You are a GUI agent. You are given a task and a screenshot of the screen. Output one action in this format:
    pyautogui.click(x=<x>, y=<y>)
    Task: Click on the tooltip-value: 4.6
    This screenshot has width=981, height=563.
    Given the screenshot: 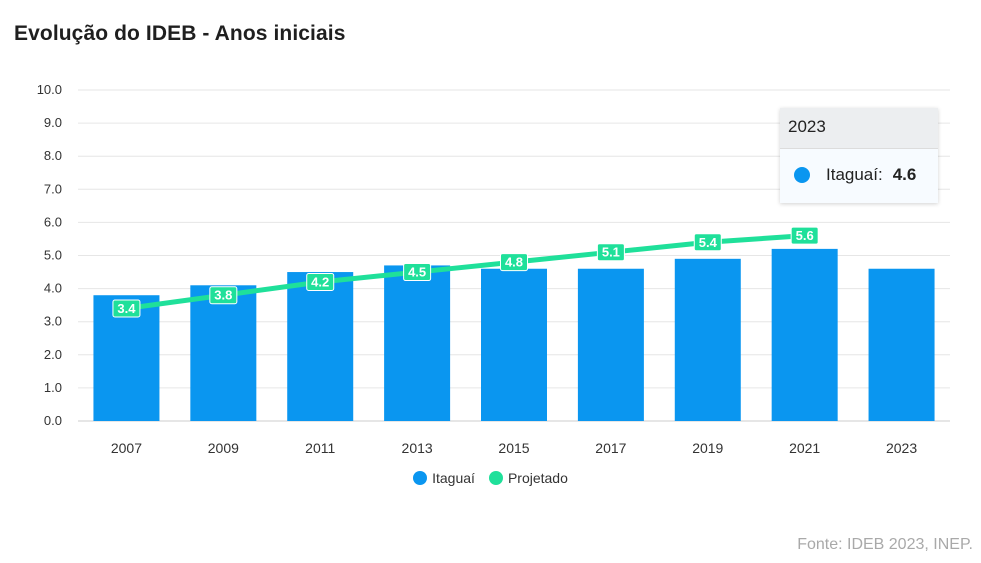 What is the action you would take?
    pyautogui.click(x=904, y=174)
    